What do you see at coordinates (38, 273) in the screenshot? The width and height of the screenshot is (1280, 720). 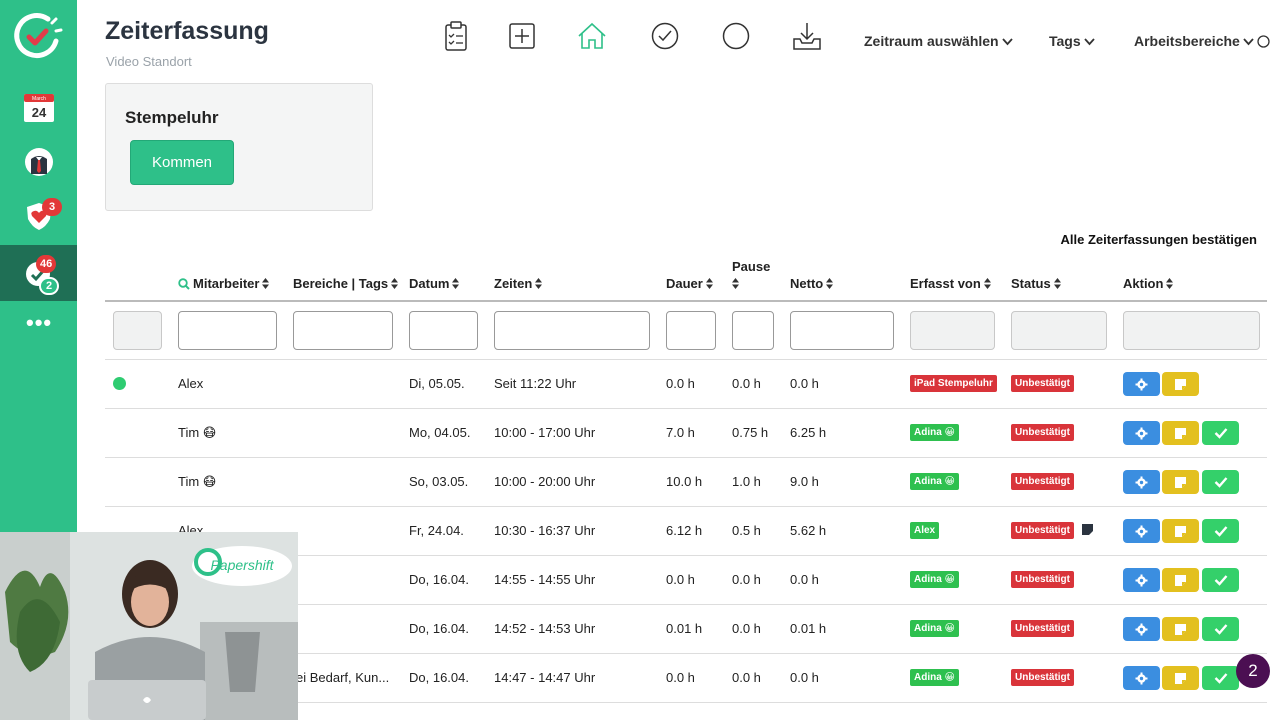 I see `sidebar-item-chat: 46 2` at bounding box center [38, 273].